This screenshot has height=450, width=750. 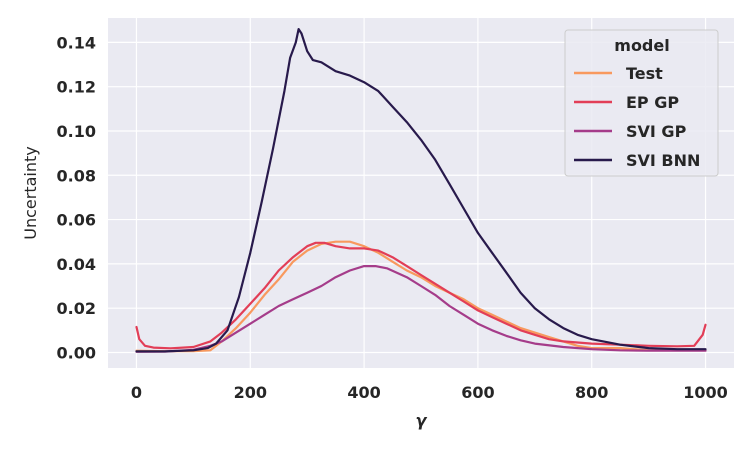 What do you see at coordinates (250, 392) in the screenshot?
I see `x-tick-label: 200` at bounding box center [250, 392].